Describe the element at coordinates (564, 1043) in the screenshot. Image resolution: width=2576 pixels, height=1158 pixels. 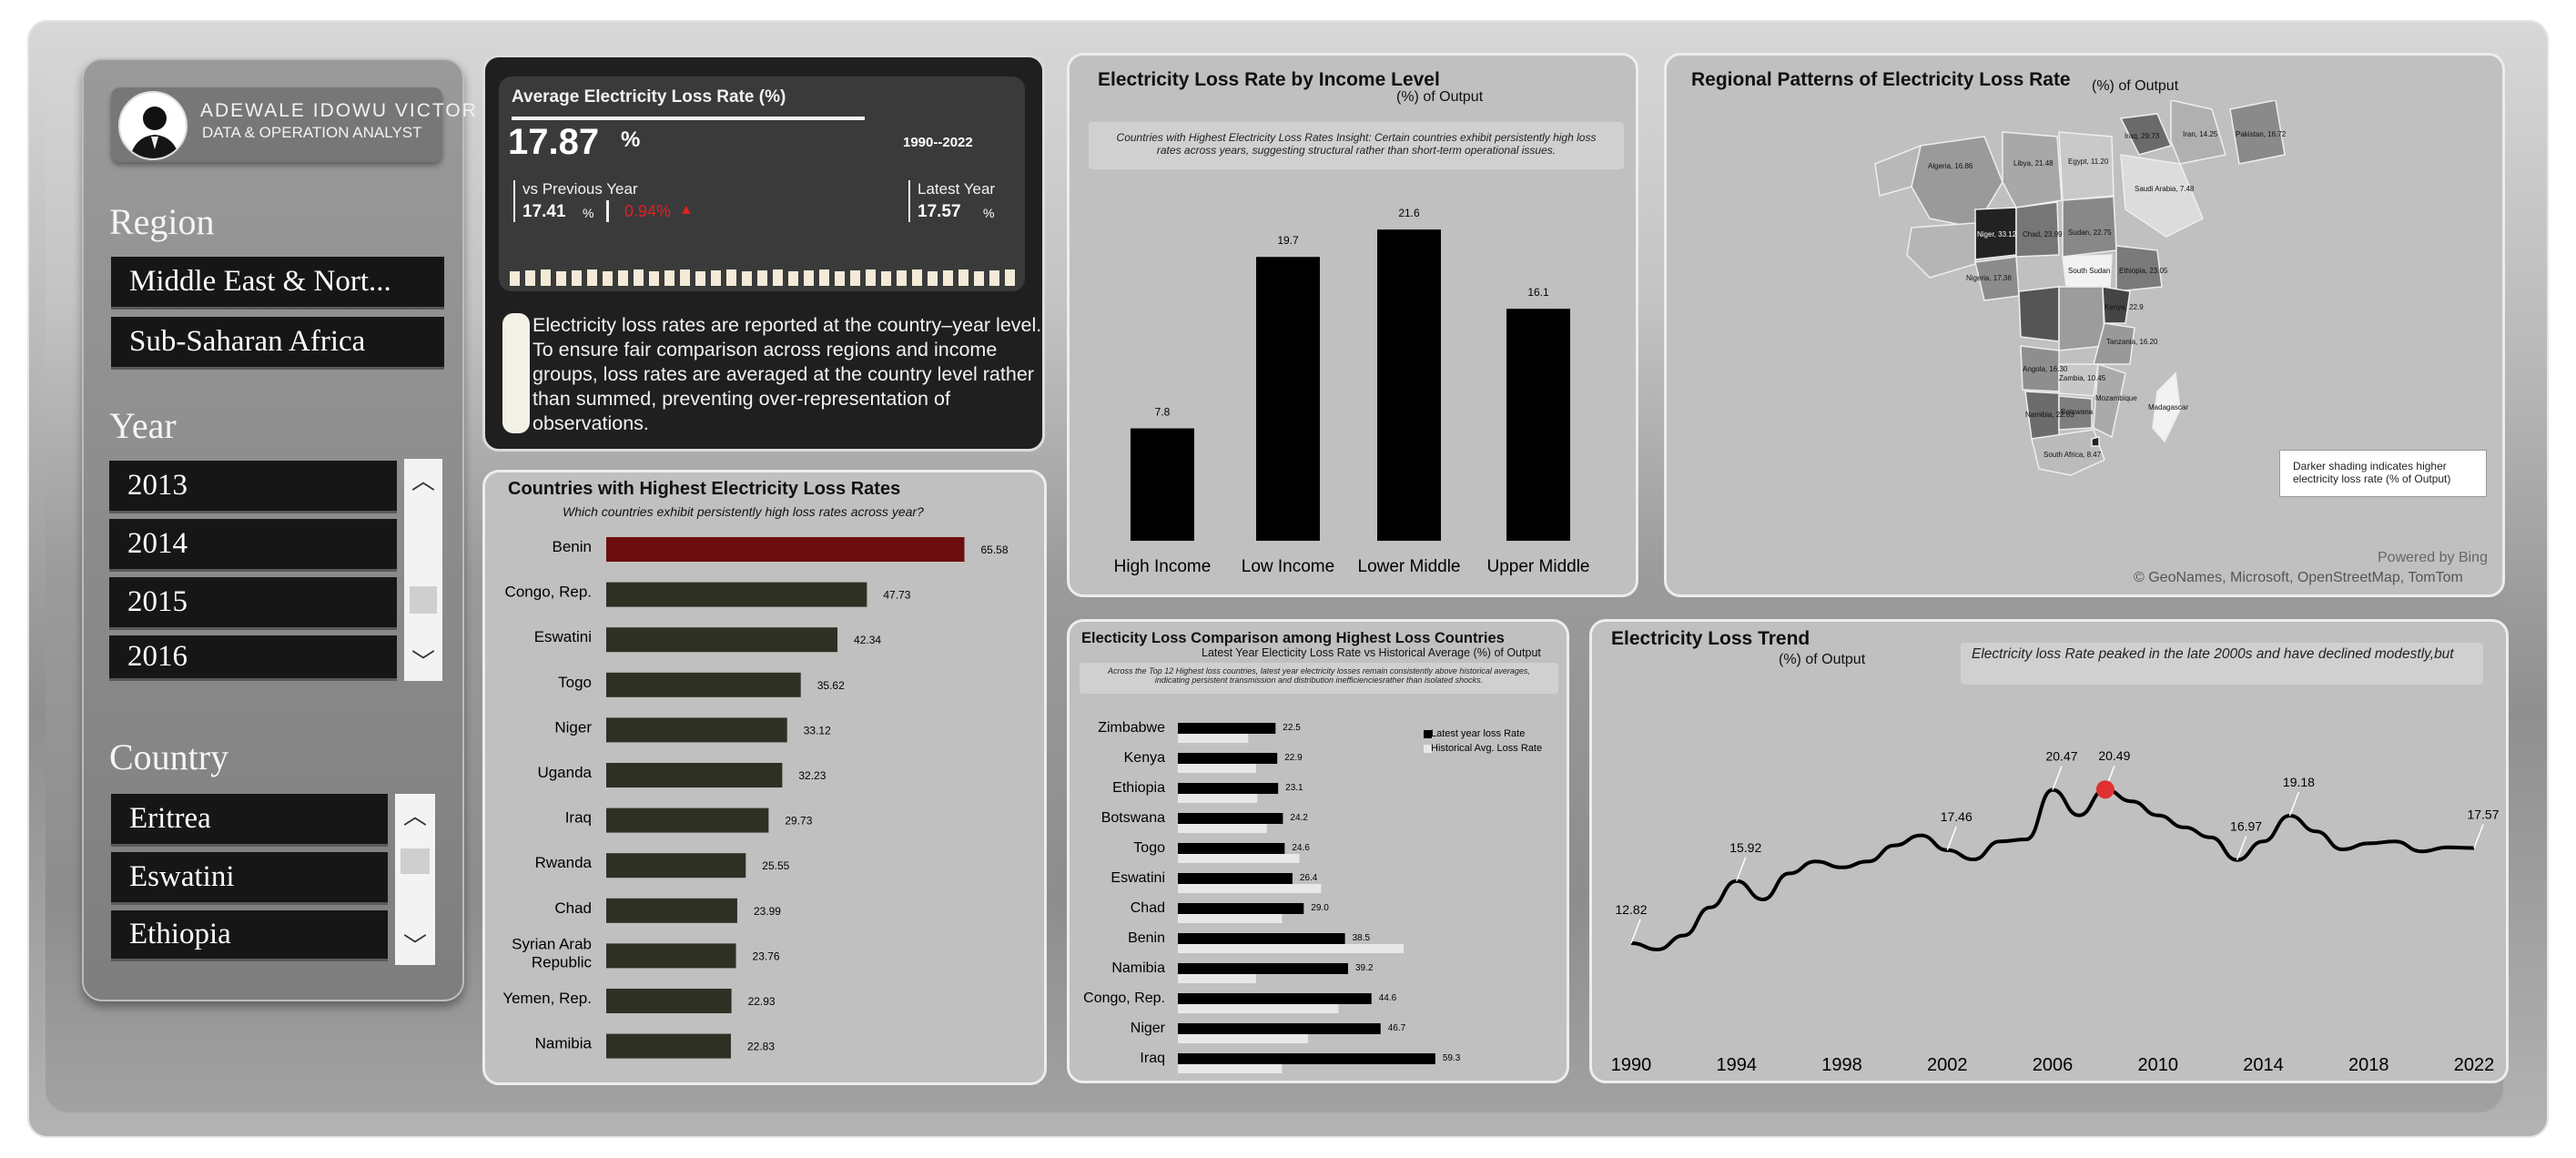
I see `bar-label: Namibia` at that location.